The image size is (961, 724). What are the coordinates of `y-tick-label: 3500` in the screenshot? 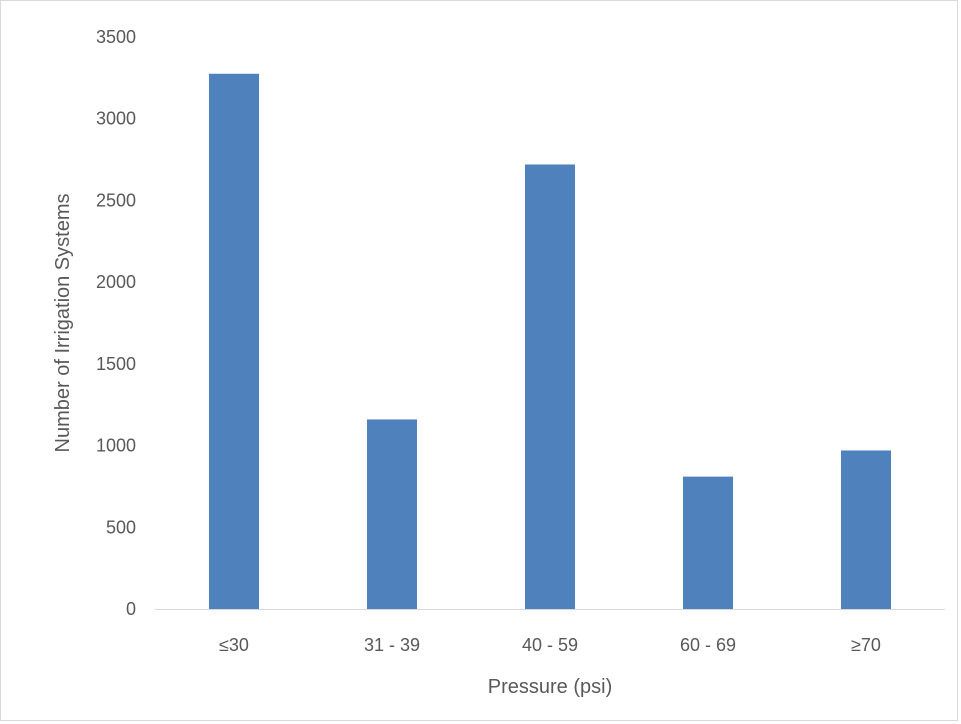 It's located at (116, 37).